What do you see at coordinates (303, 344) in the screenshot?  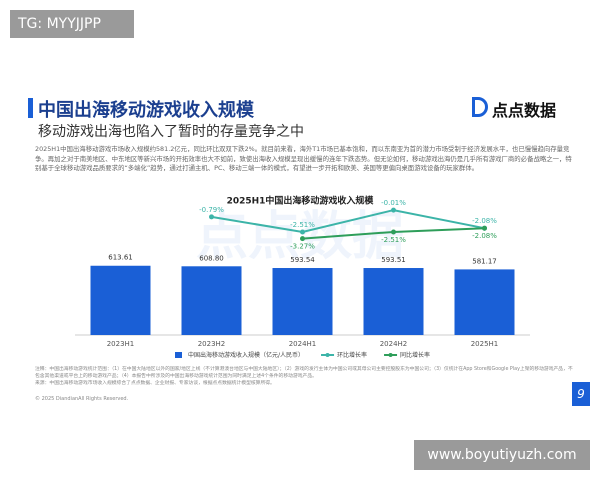 I see `x-tick-label: 2024H1` at bounding box center [303, 344].